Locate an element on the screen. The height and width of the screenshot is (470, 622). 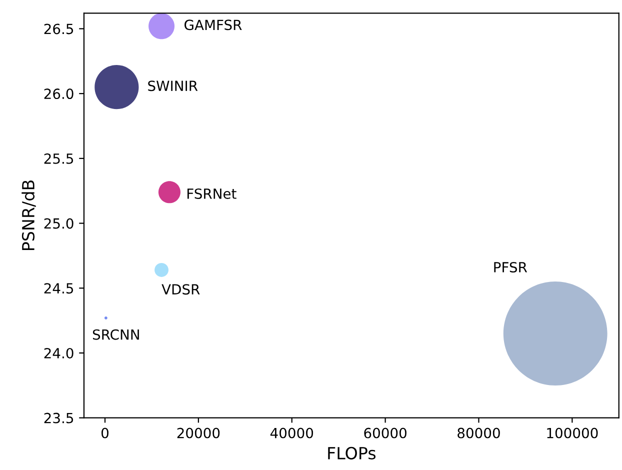
x-tick-label: 80000 is located at coordinates (479, 433).